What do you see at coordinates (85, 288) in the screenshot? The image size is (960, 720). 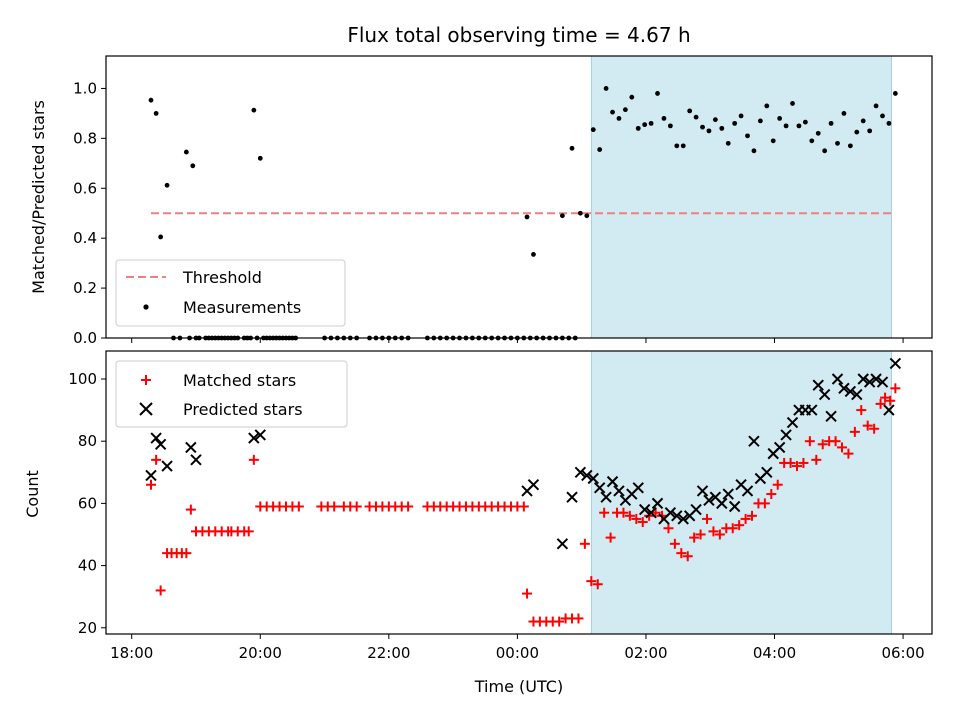 I see `y-tick-label: 0.2` at bounding box center [85, 288].